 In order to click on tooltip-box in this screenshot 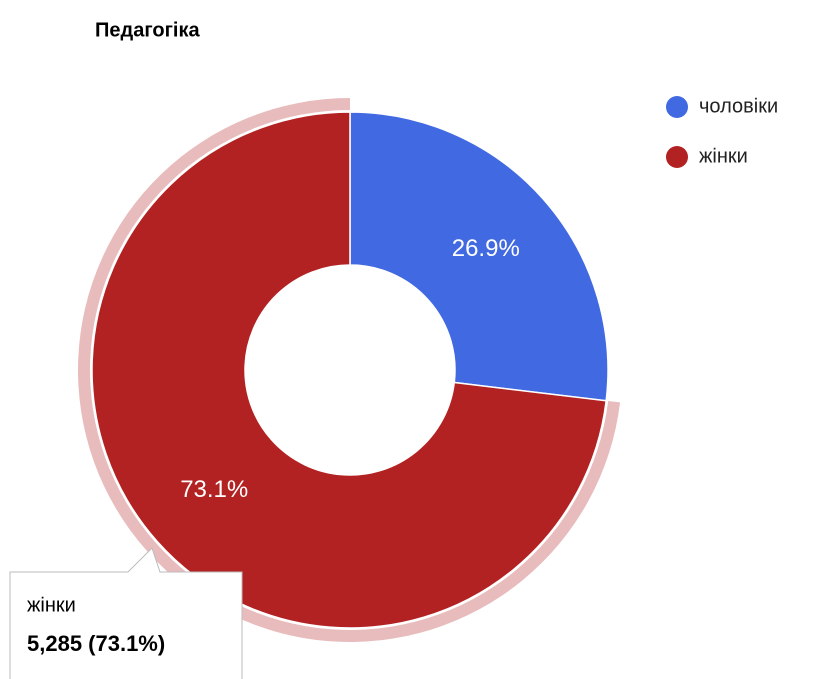, I will do `click(126, 613)`.